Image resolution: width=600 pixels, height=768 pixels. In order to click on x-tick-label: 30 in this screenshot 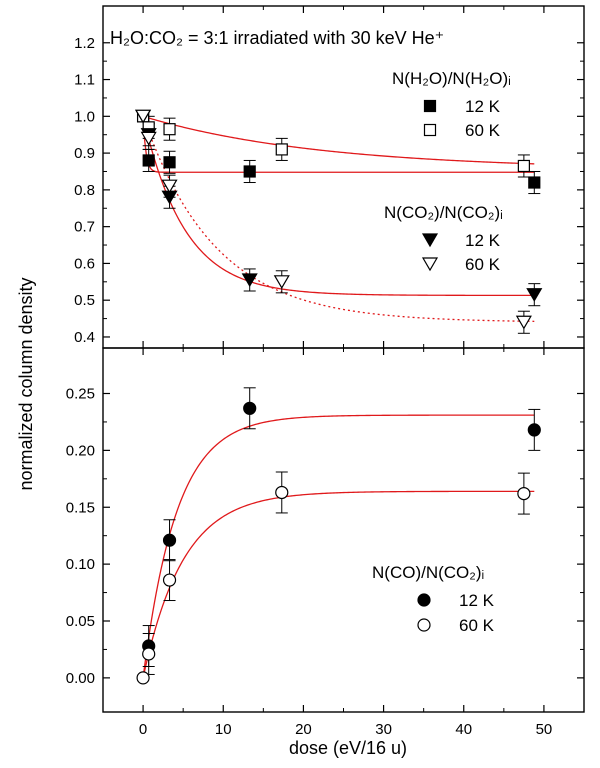, I will do `click(383, 729)`.